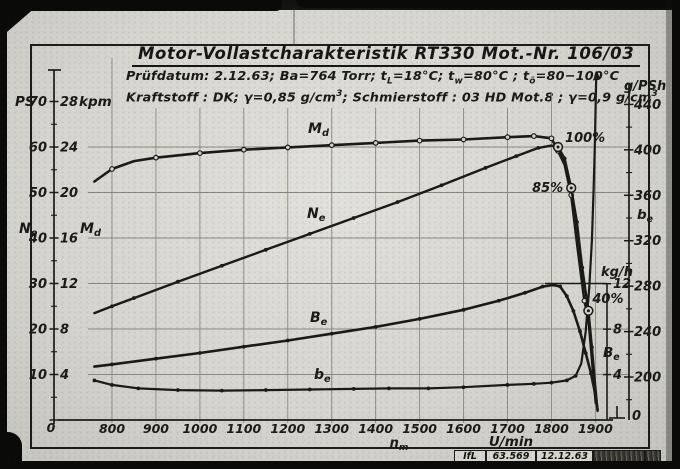  What do you see at coordinates (617, 330) in the screenshot?
I see `kgh-axis-tick-label: 8` at bounding box center [617, 330].